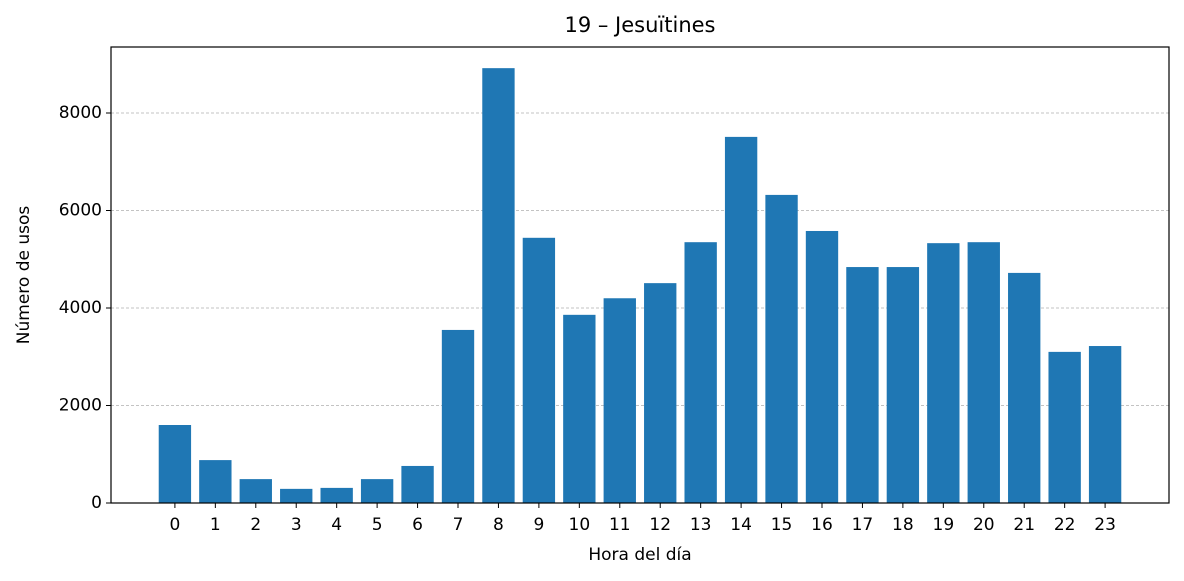  I want to click on x-tick-label: 2, so click(255, 525).